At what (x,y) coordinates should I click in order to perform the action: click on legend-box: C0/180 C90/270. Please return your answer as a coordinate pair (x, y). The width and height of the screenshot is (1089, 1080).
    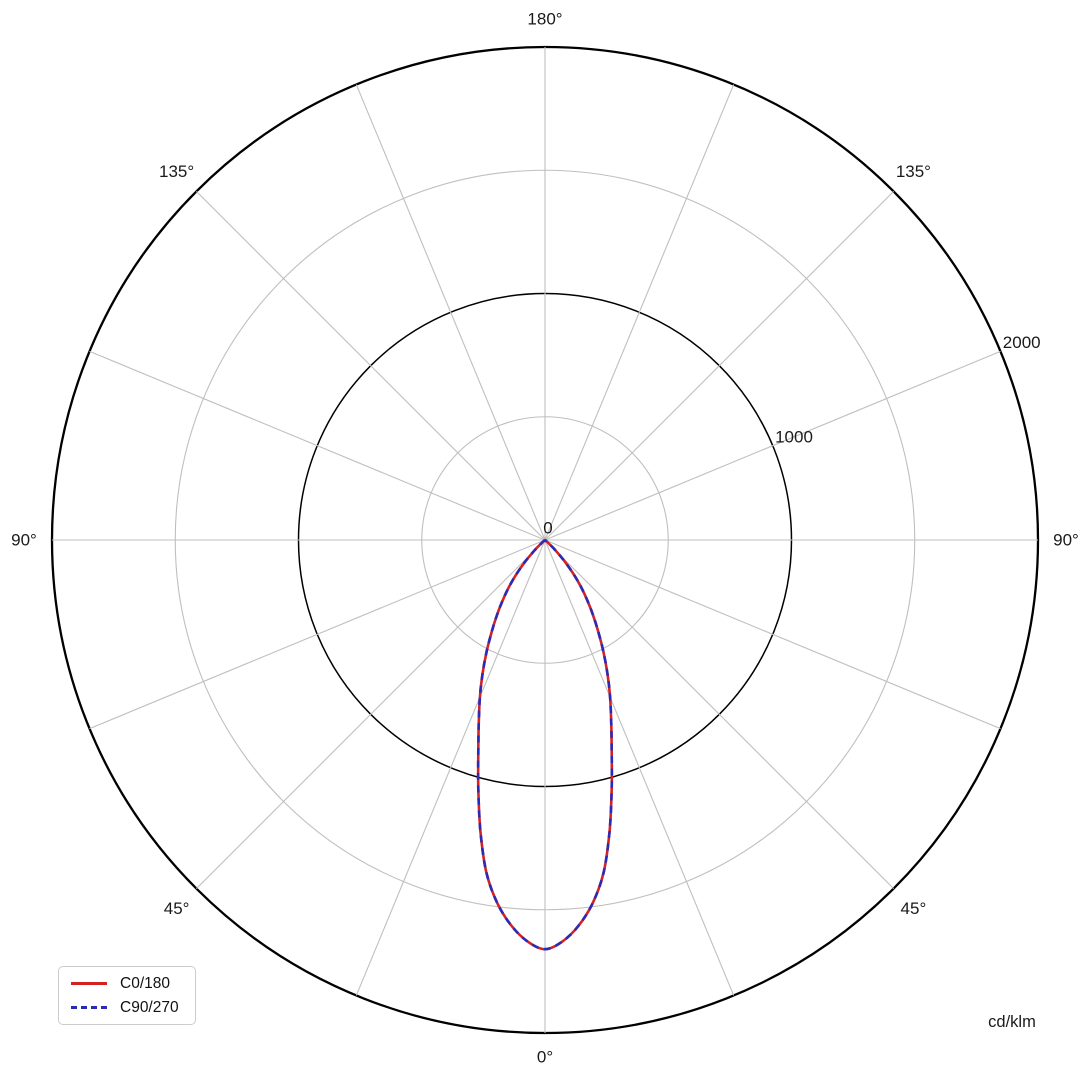
    Looking at the image, I should click on (127, 995).